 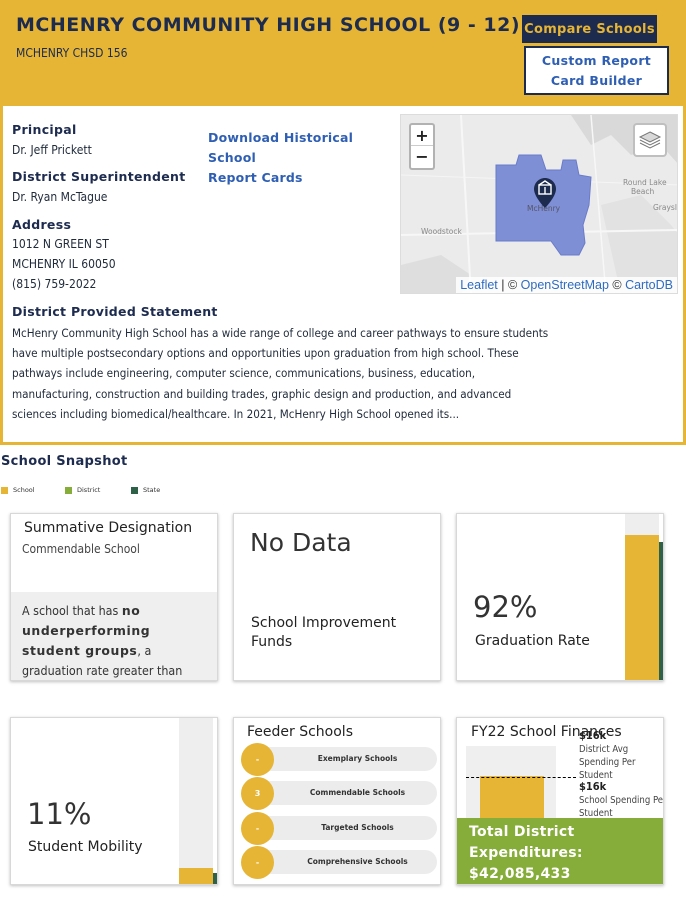 What do you see at coordinates (479, 285) in the screenshot?
I see `leaflet-link: Leaflet` at bounding box center [479, 285].